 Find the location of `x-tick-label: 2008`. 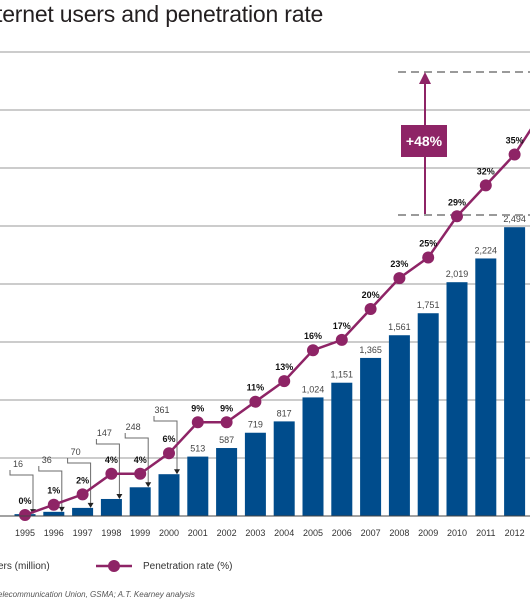

x-tick-label: 2008 is located at coordinates (399, 533).